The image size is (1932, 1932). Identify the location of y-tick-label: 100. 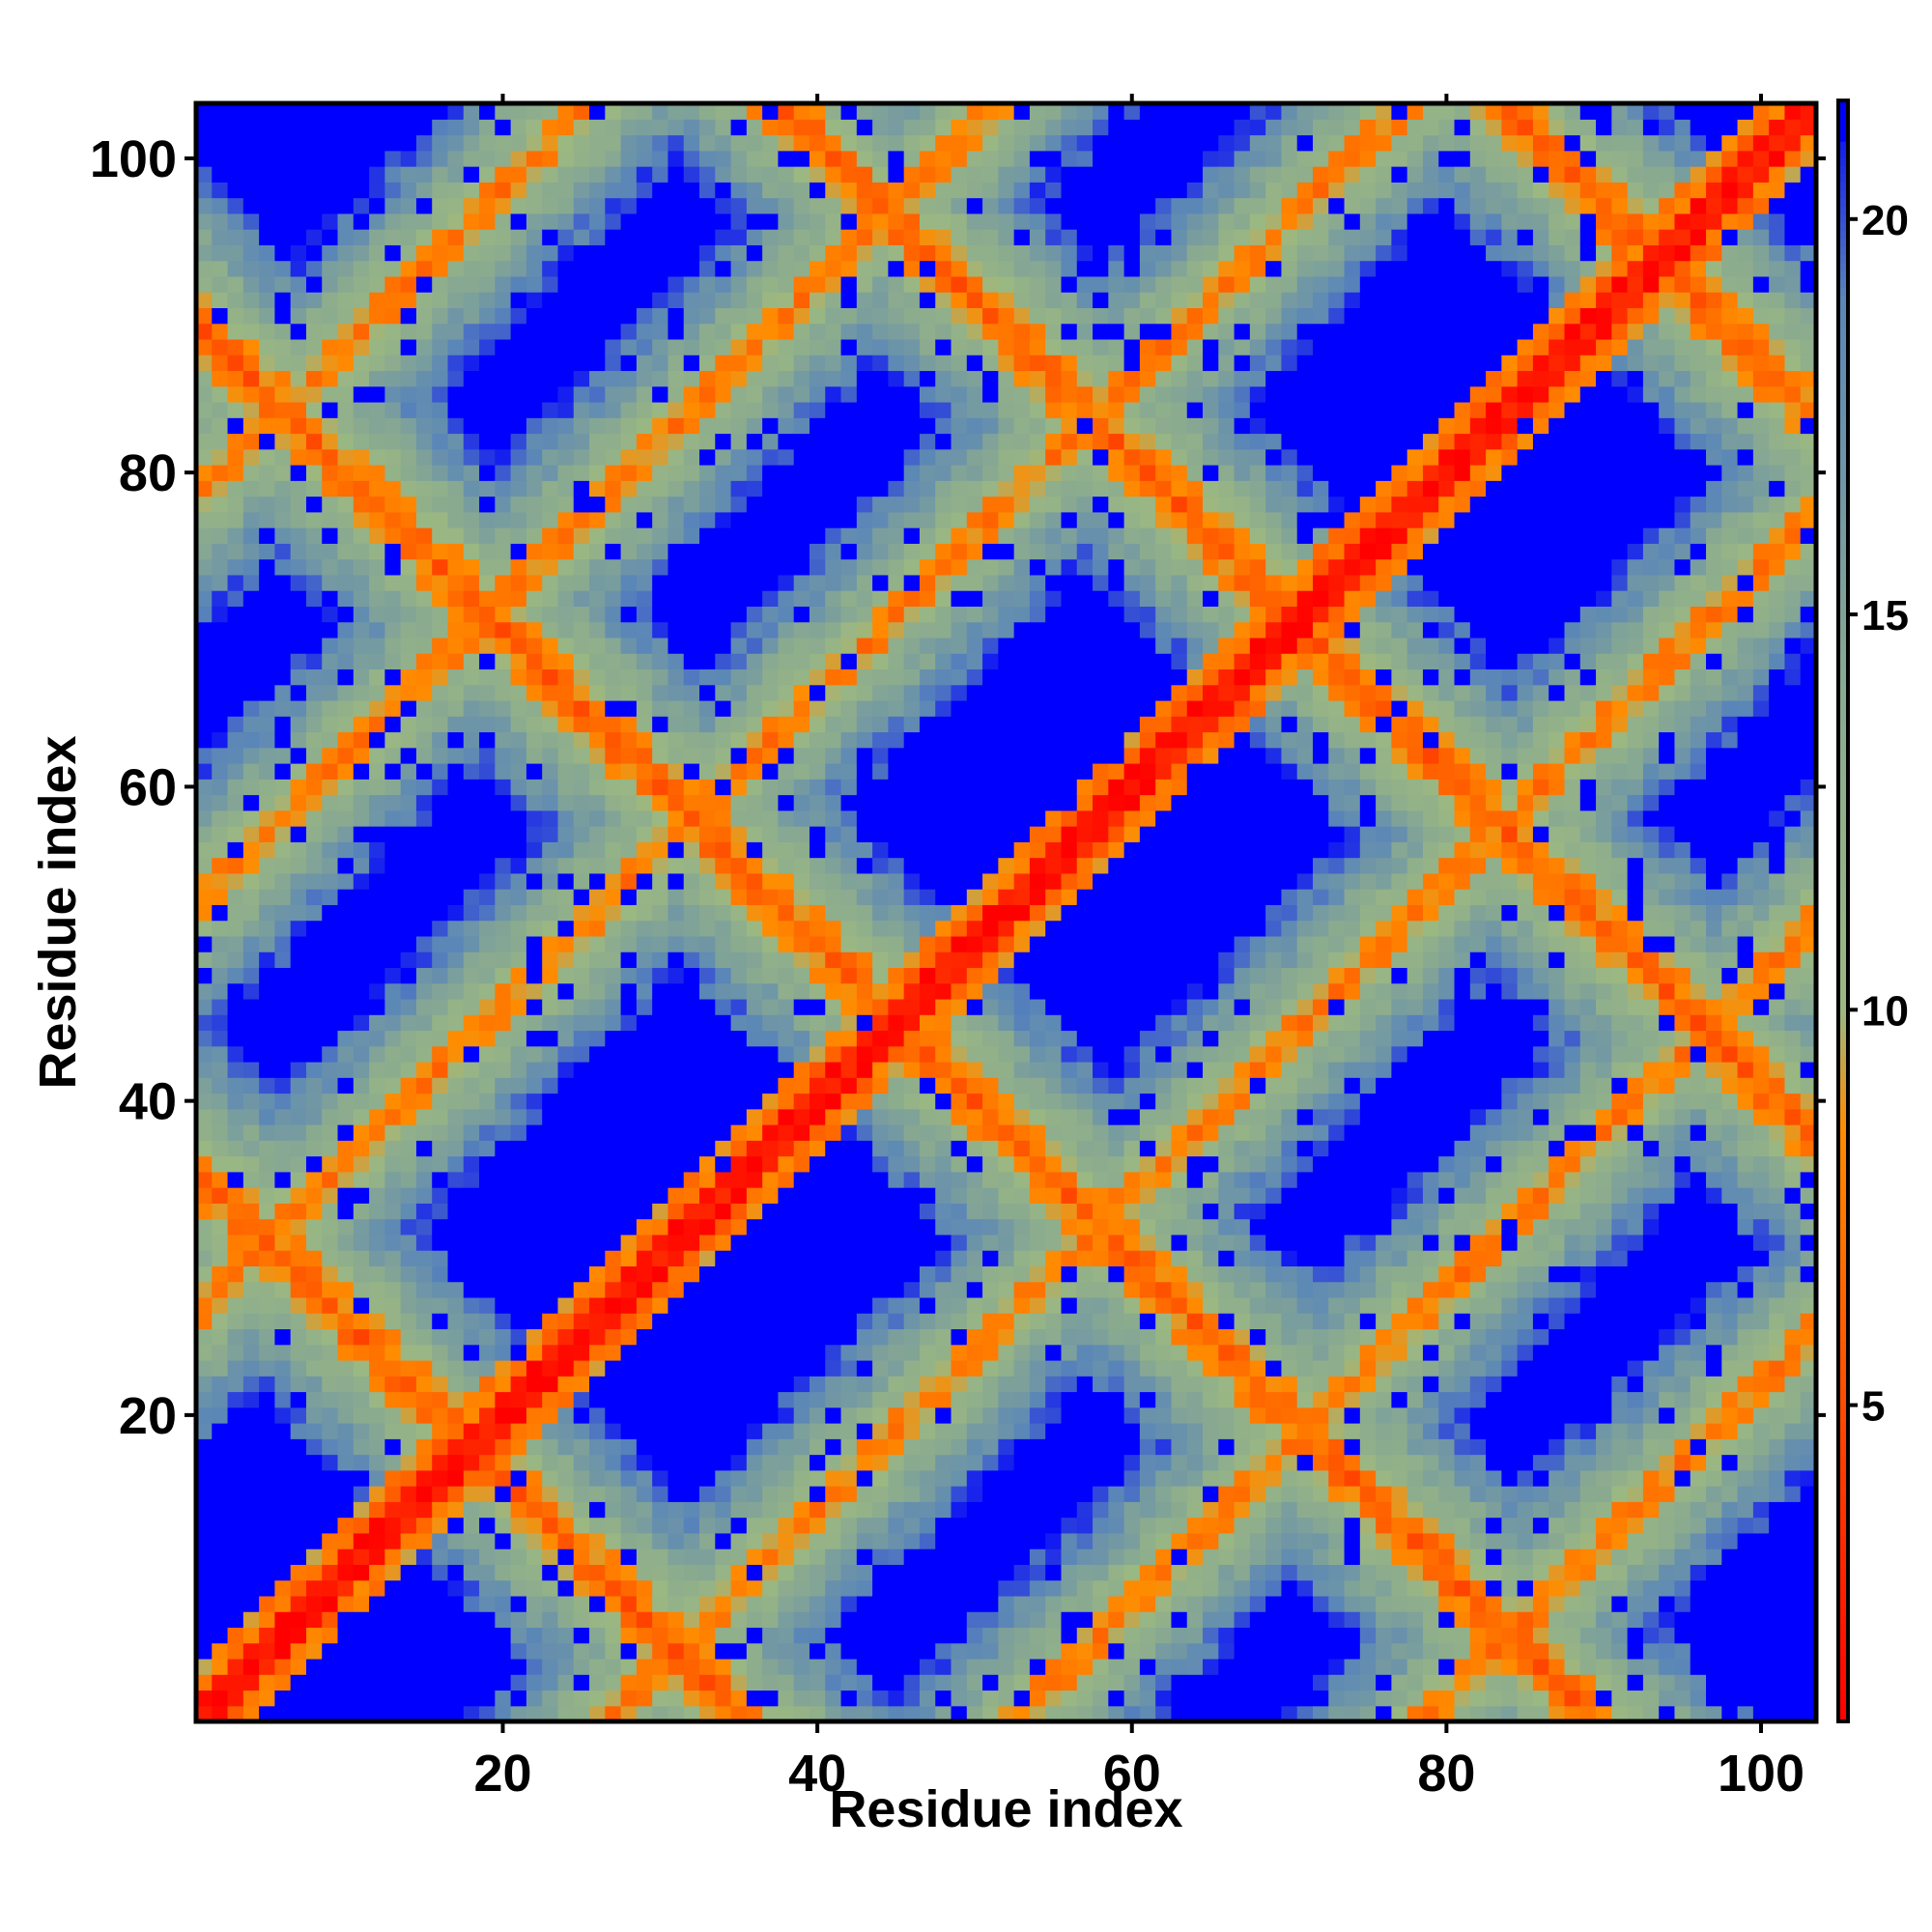
(133, 159).